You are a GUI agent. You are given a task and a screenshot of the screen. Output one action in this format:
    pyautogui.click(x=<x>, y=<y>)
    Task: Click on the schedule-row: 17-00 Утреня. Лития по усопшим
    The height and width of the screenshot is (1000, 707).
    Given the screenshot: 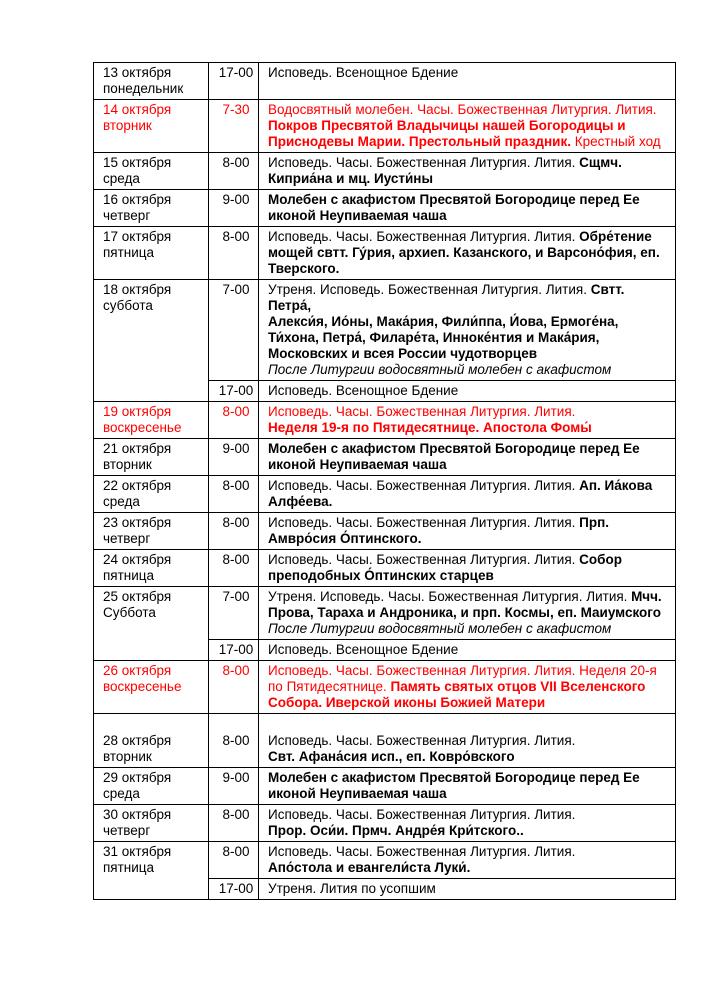 What is the action you would take?
    pyautogui.click(x=385, y=889)
    